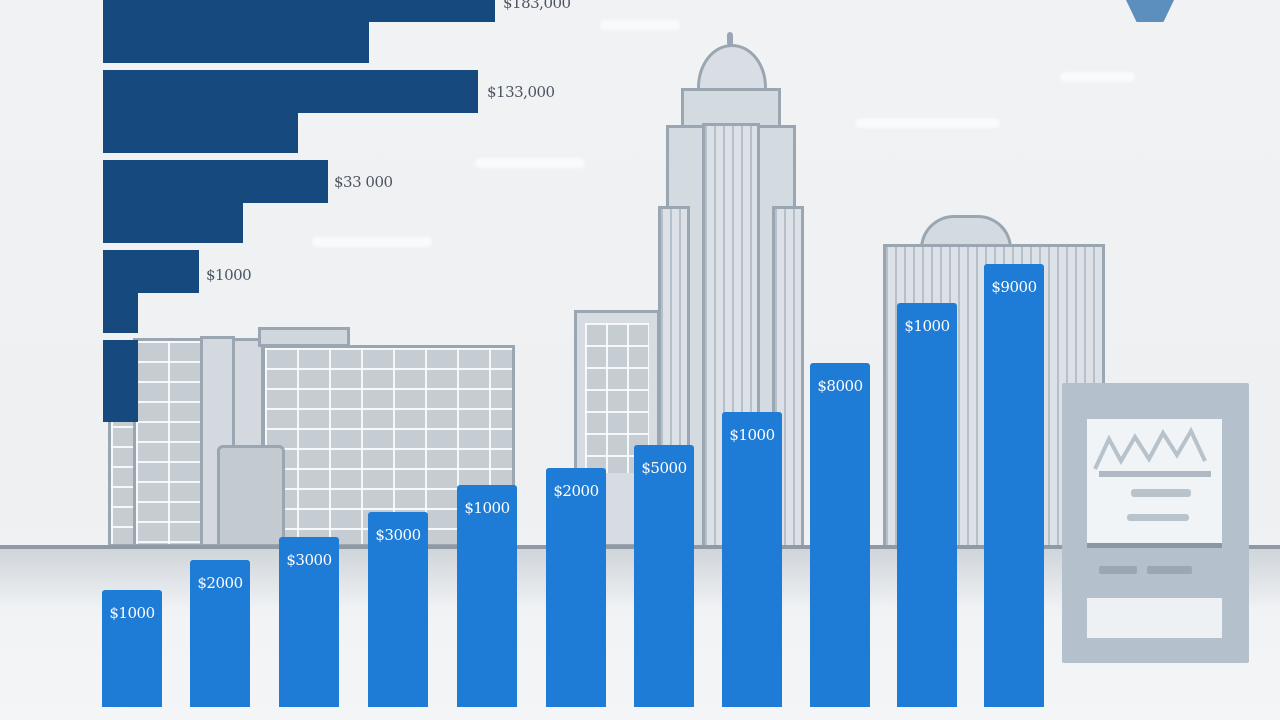 The width and height of the screenshot is (1280, 720). What do you see at coordinates (363, 182) in the screenshot?
I see `bar-value-label: $33 000` at bounding box center [363, 182].